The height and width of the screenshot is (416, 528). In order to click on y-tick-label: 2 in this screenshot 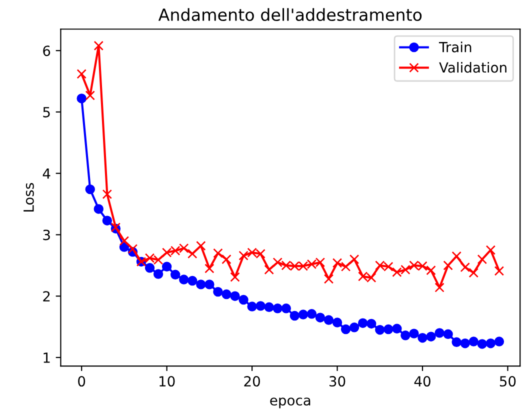, I will do `click(46, 296)`.